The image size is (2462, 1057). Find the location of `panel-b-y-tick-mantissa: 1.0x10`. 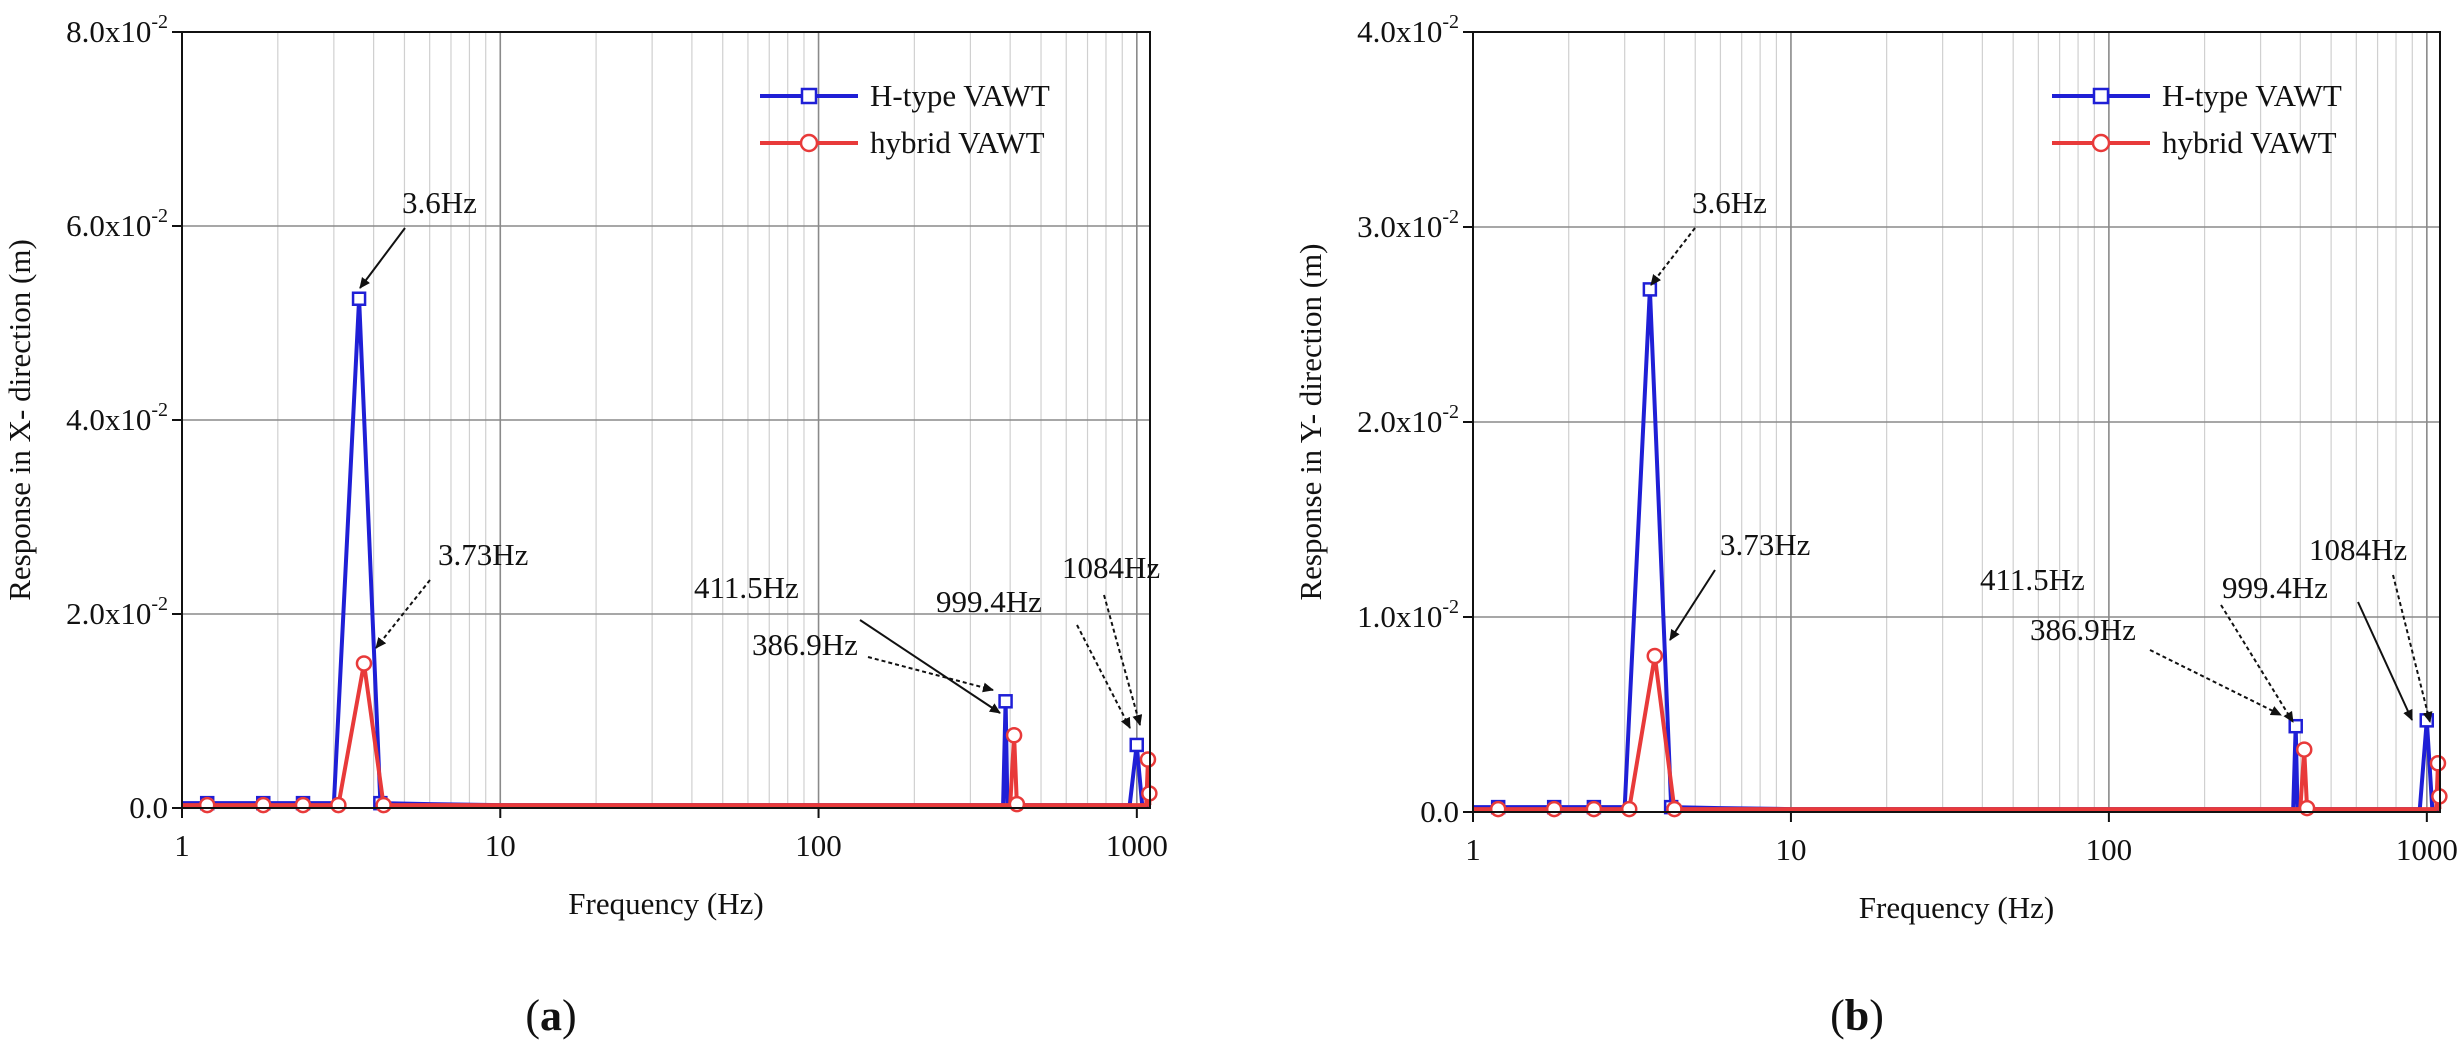

panel-b-y-tick-mantissa: 1.0x10 is located at coordinates (1399, 616).